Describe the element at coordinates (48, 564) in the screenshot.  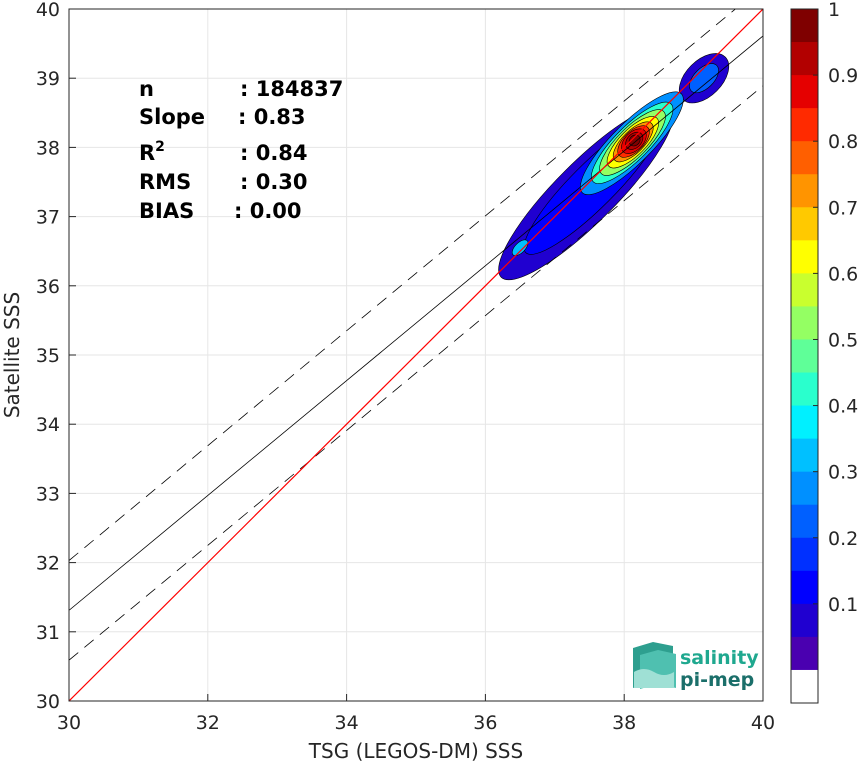
I see `y-tick-label: 32` at that location.